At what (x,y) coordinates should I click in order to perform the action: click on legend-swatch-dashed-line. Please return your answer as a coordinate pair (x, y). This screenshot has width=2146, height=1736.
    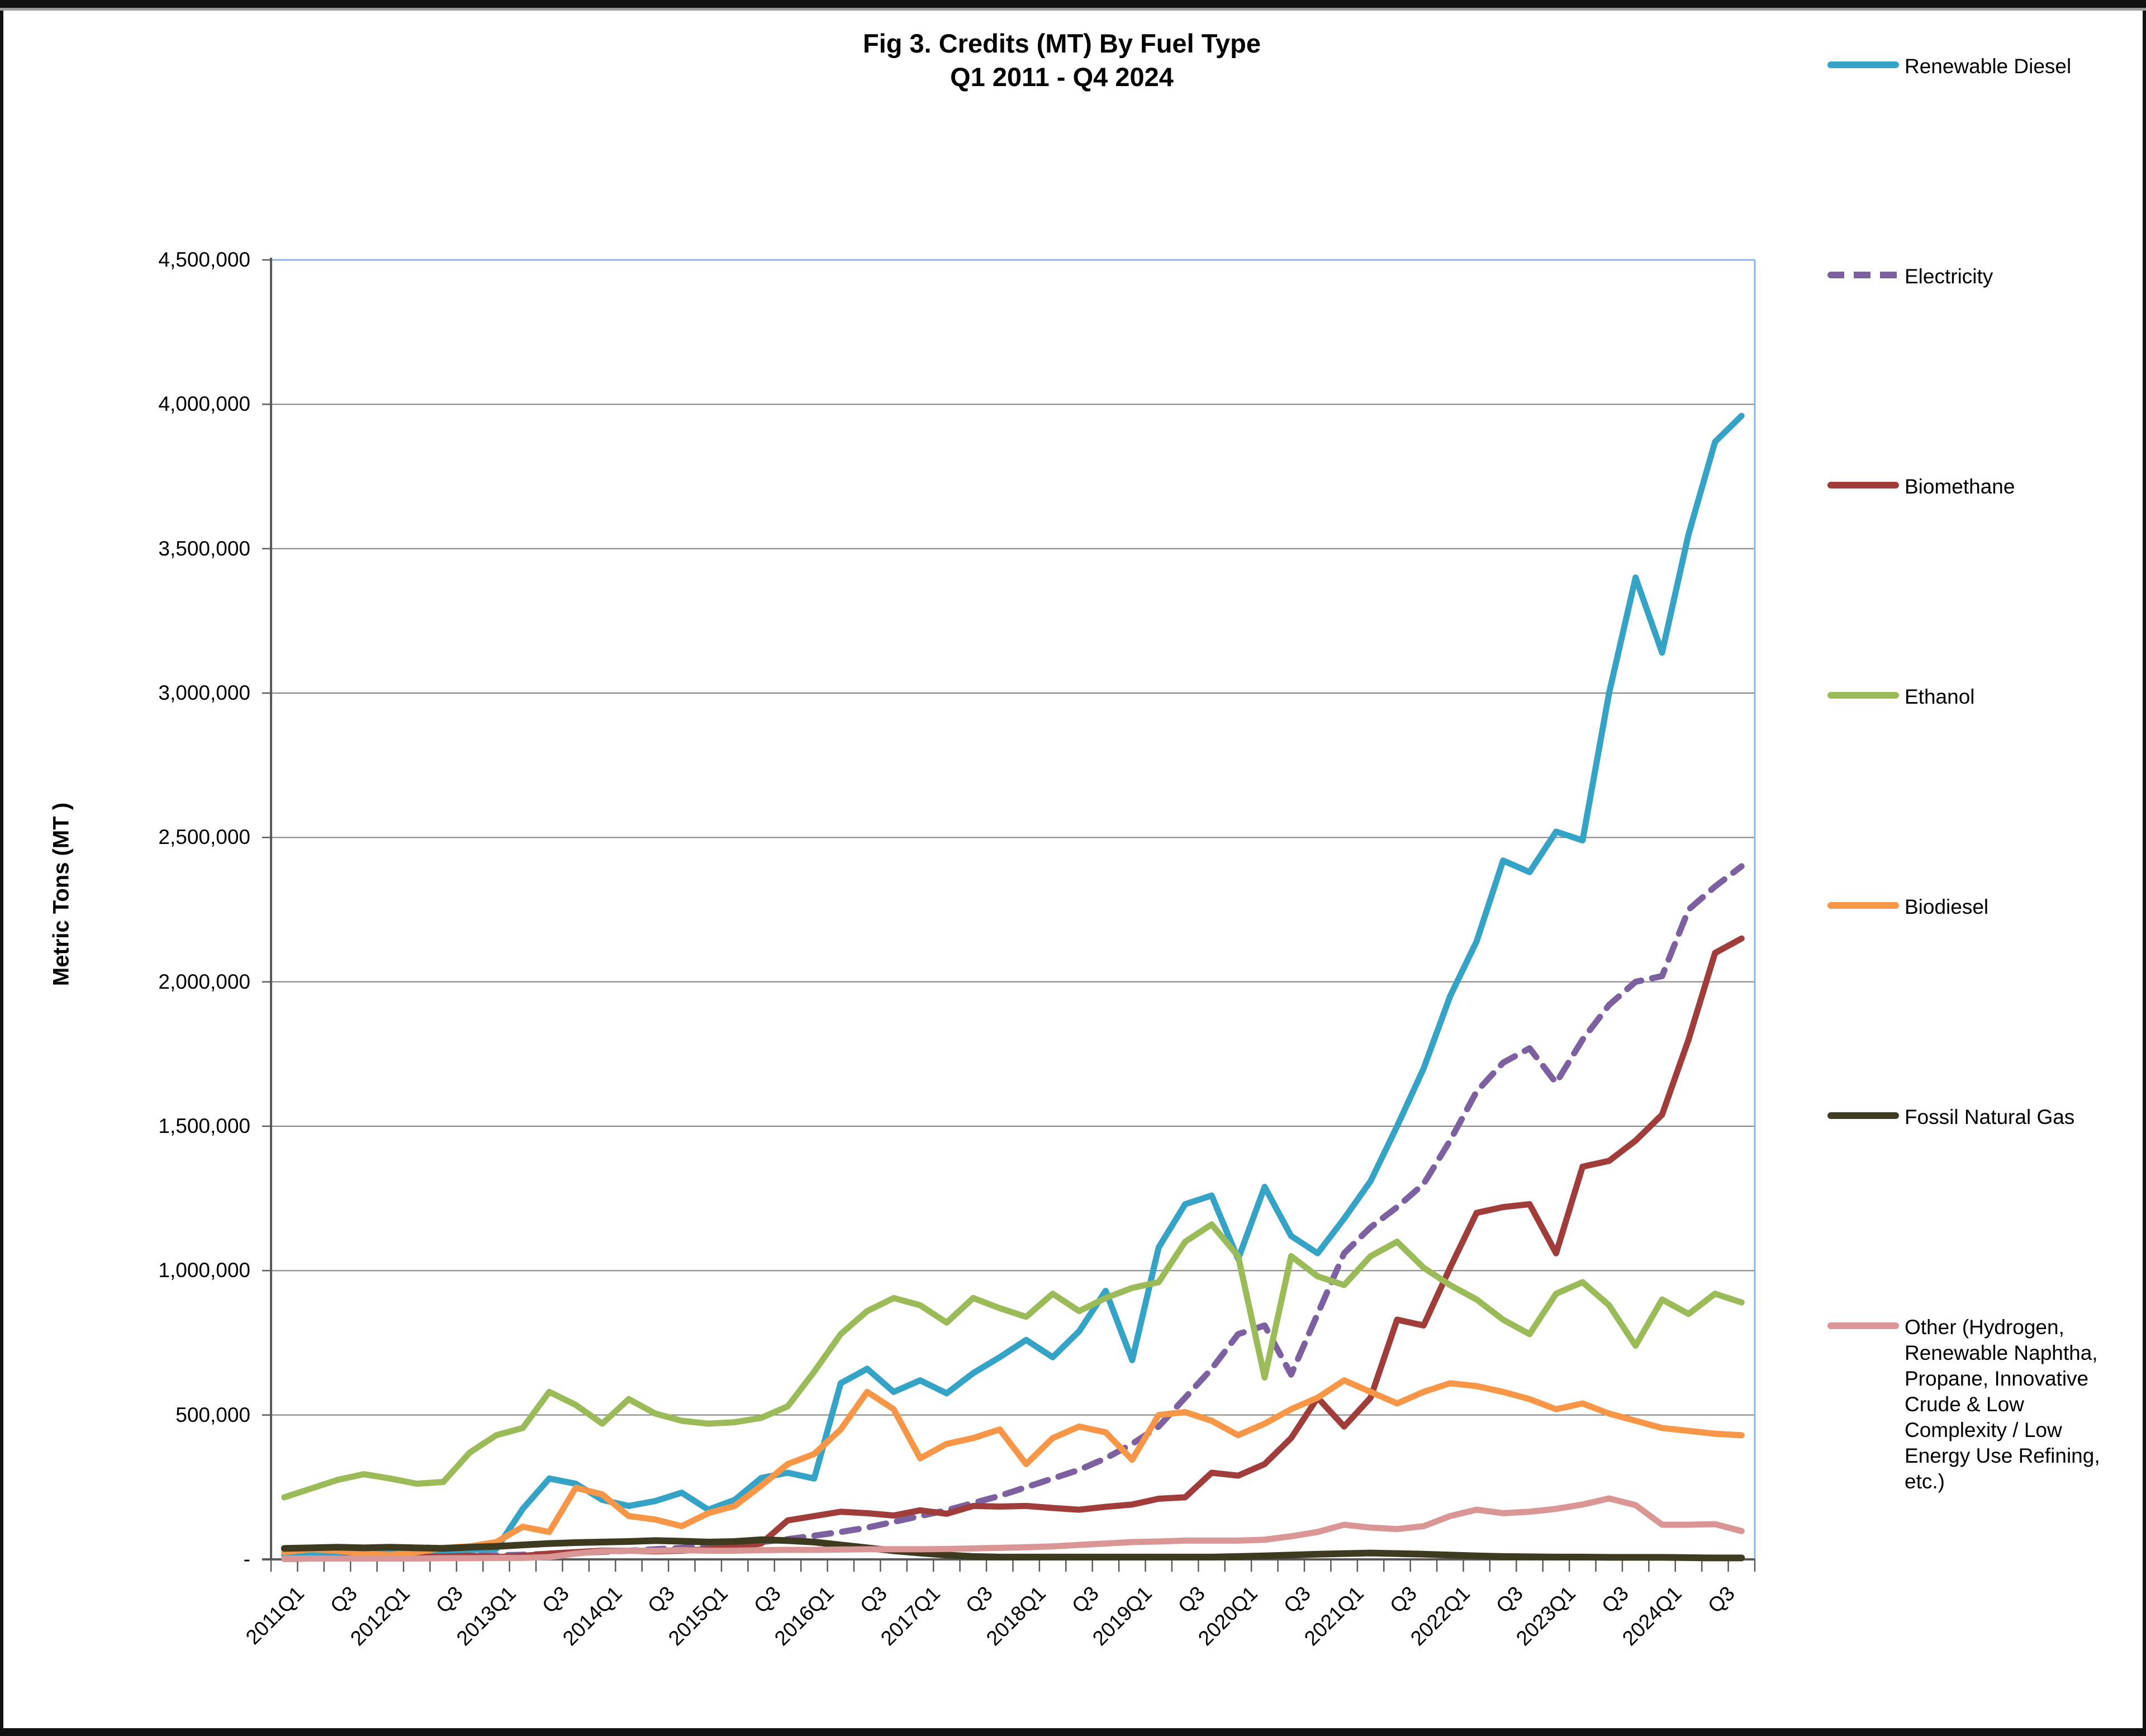
    Looking at the image, I should click on (1863, 275).